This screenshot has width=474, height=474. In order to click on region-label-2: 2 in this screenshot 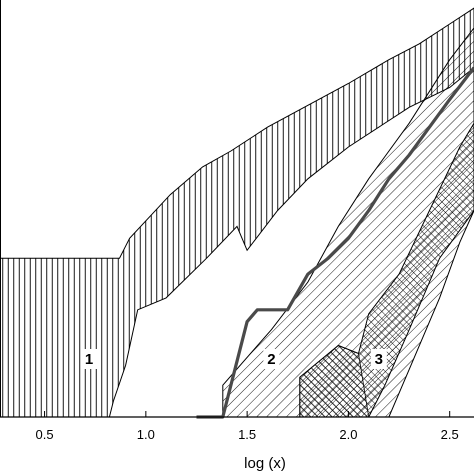, I will do `click(271, 359)`.